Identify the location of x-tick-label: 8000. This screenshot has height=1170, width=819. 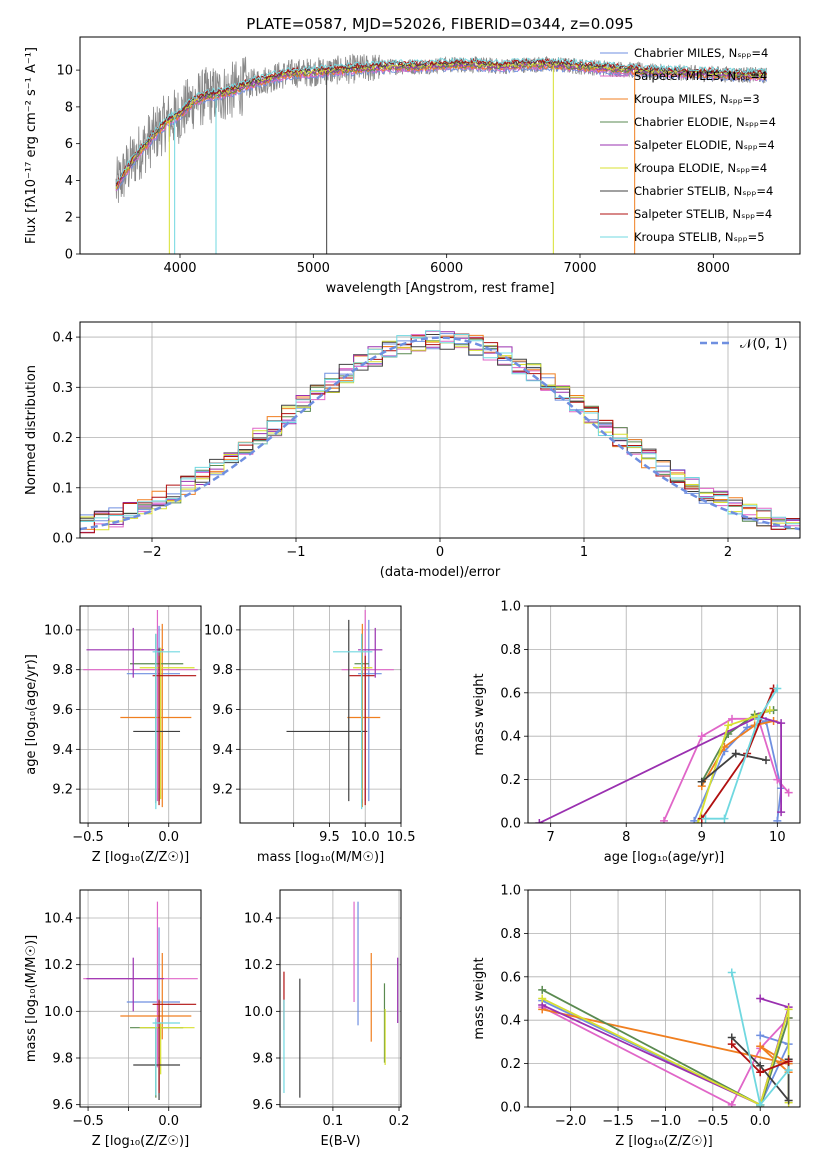
(713, 268).